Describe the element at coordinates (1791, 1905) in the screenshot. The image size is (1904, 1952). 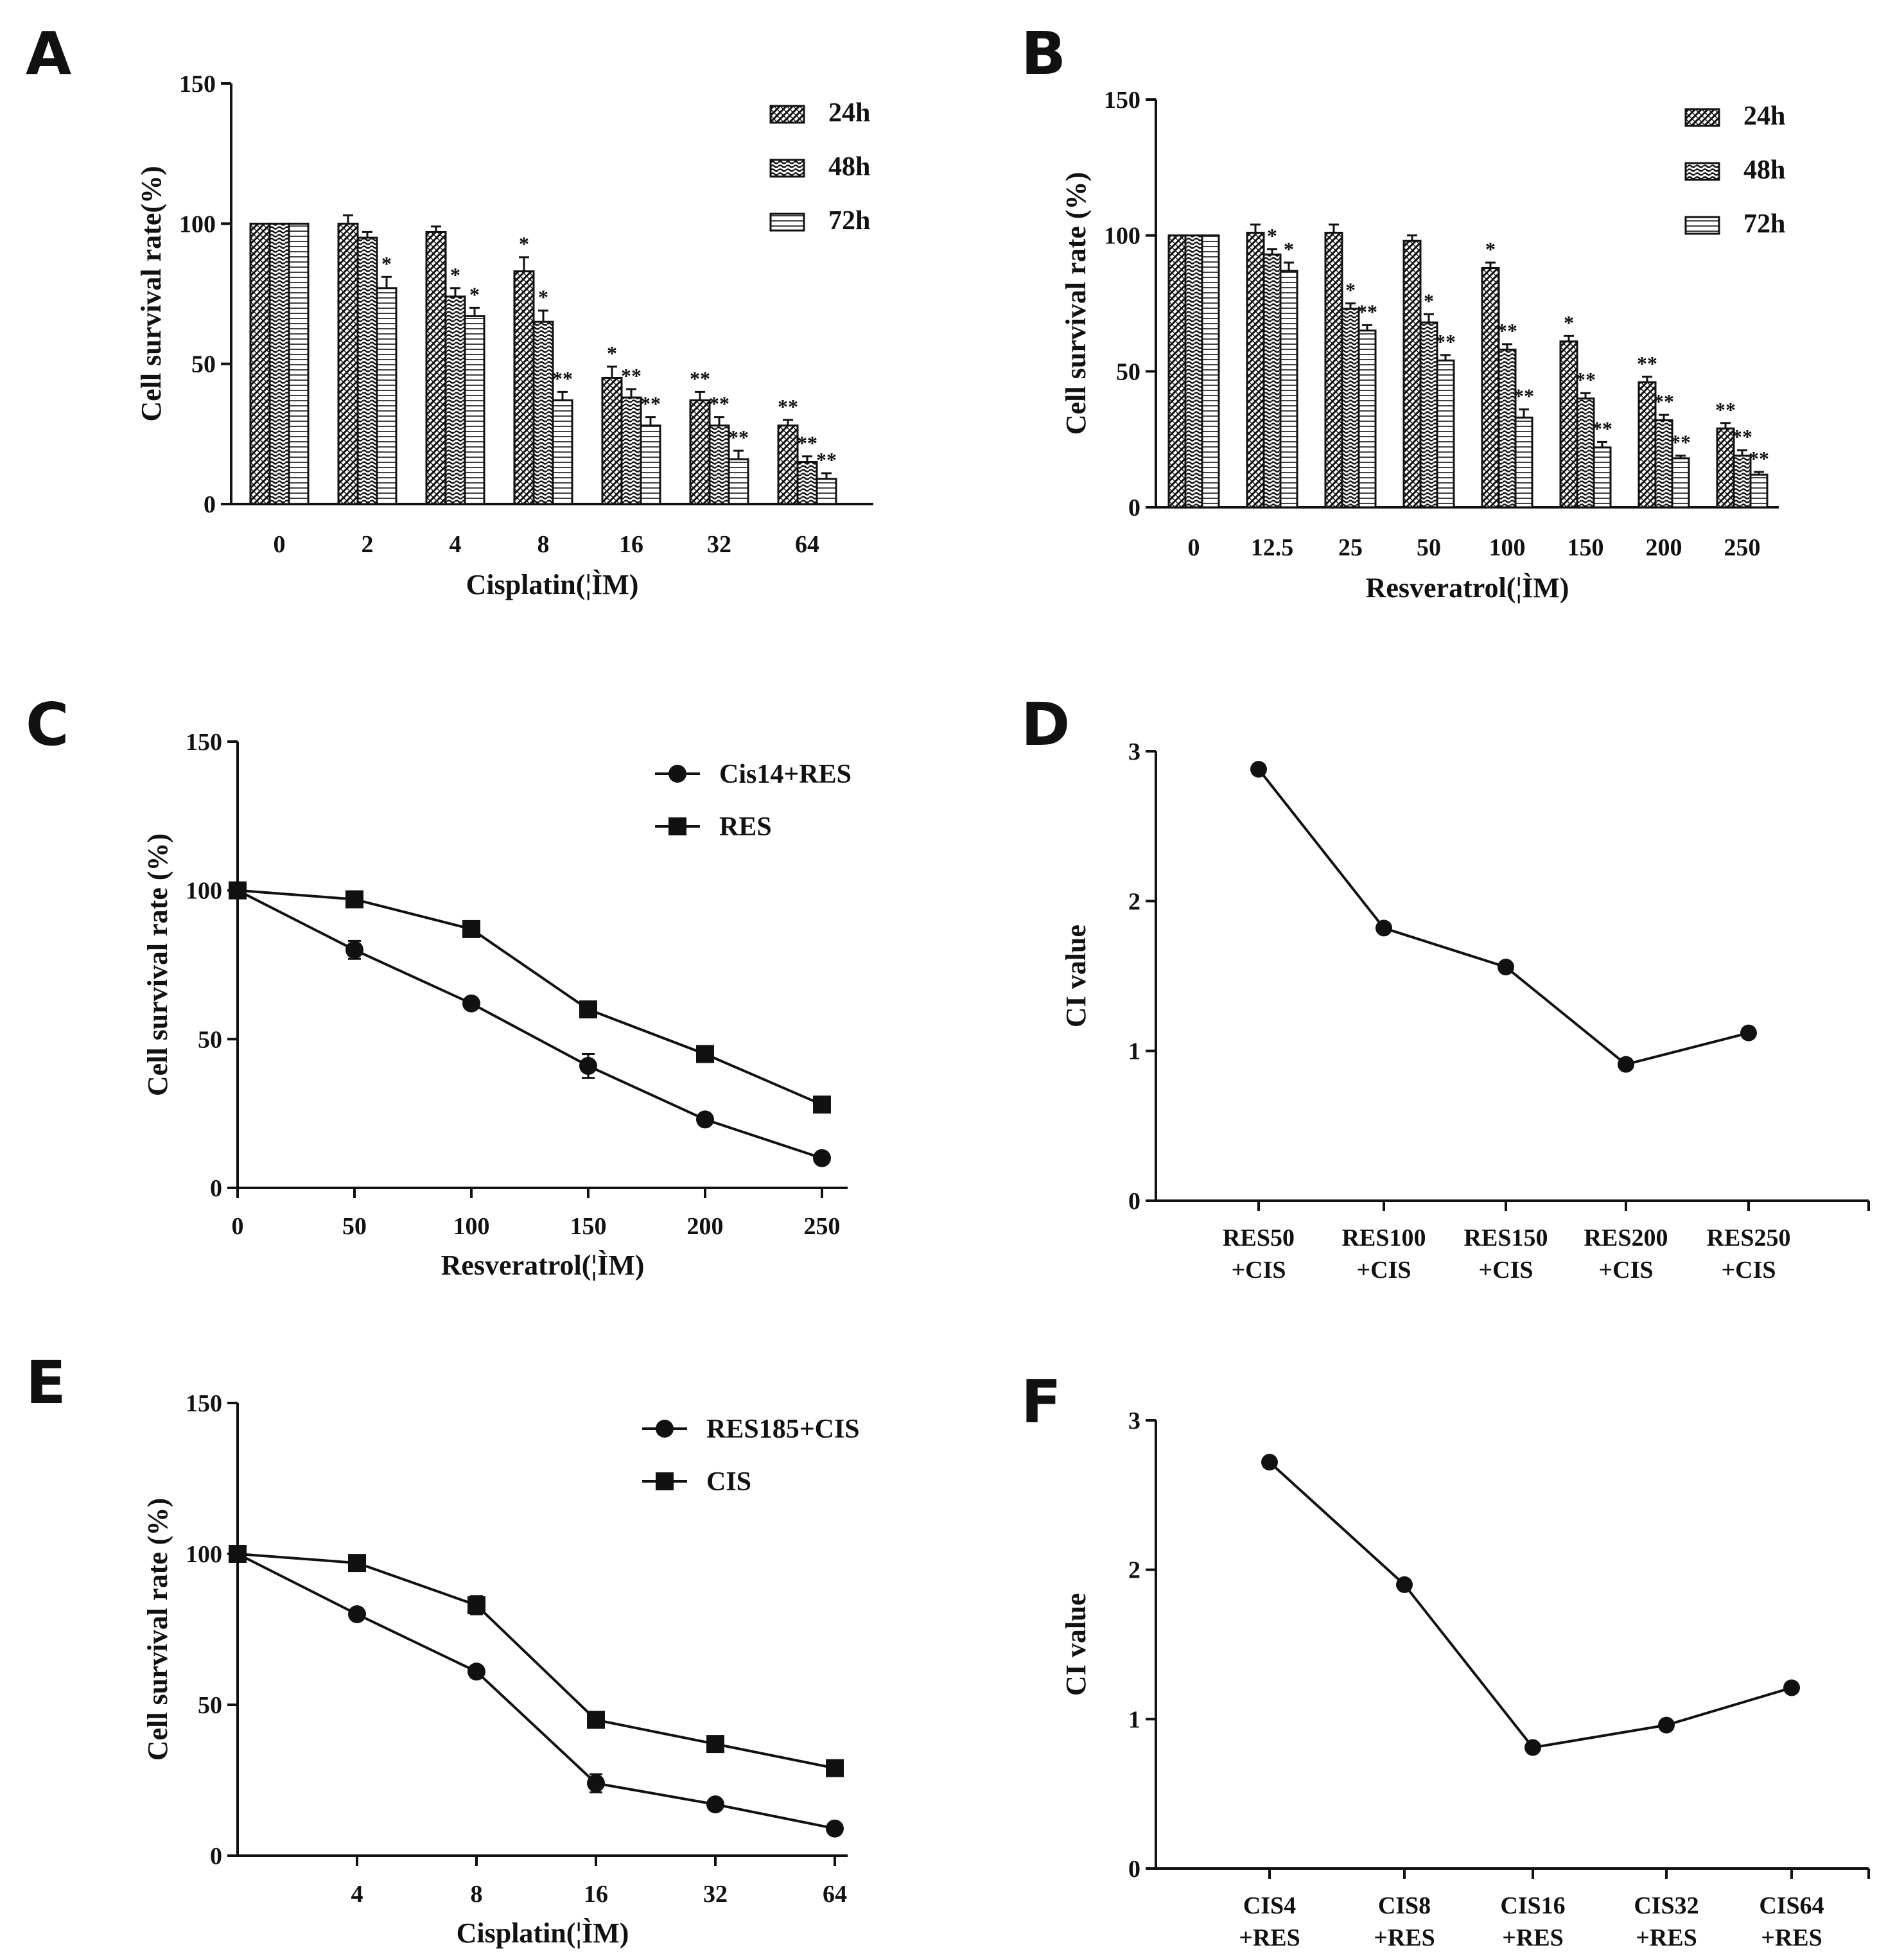
I see `x-tick-label: CIS64` at that location.